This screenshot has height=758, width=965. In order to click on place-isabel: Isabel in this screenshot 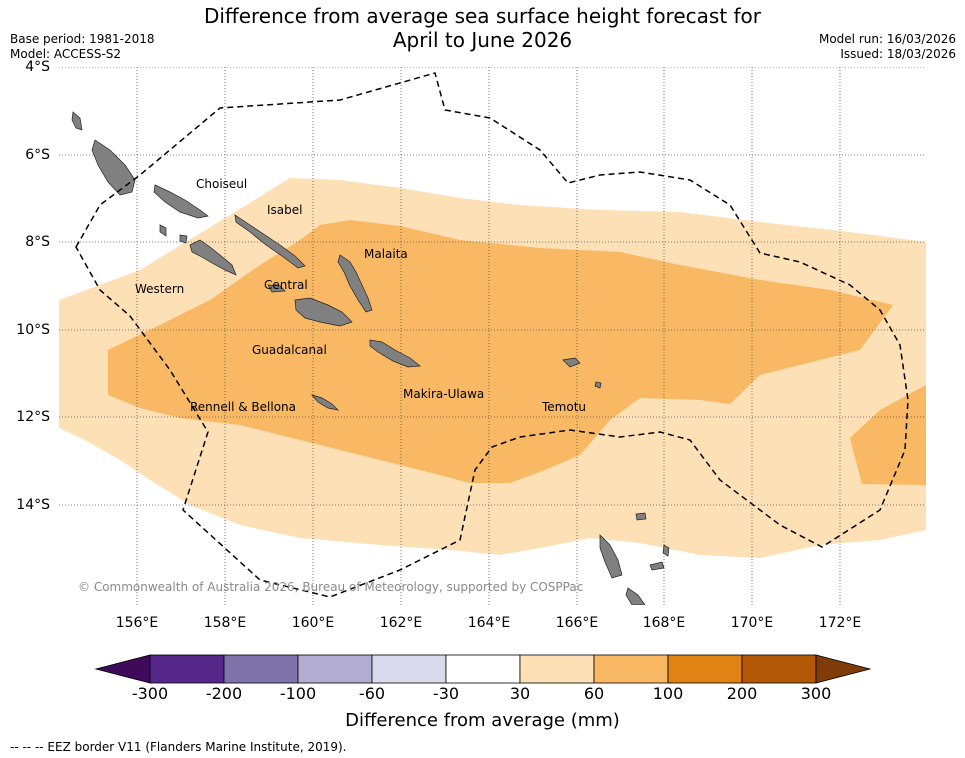, I will do `click(285, 210)`.